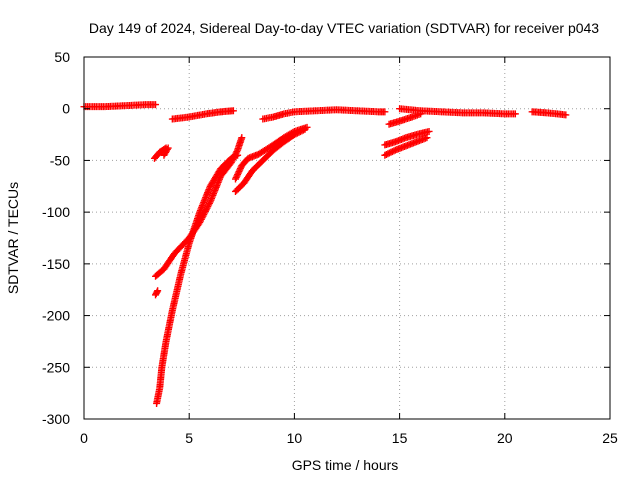  What do you see at coordinates (349, 438) in the screenshot?
I see `x-tick-labels: 0 5 10 15 20 25` at bounding box center [349, 438].